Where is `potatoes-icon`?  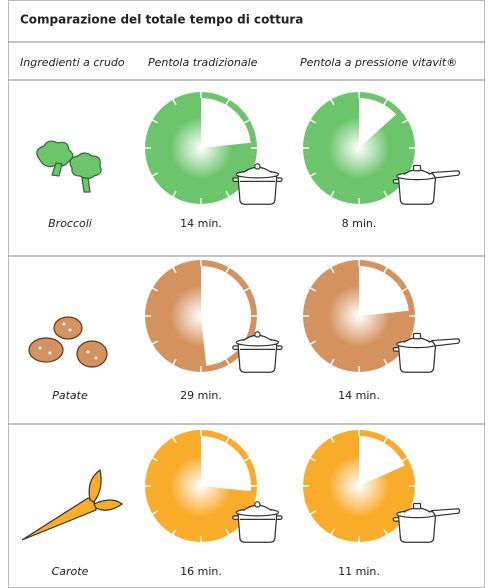
potatoes-icon is located at coordinates (68, 342).